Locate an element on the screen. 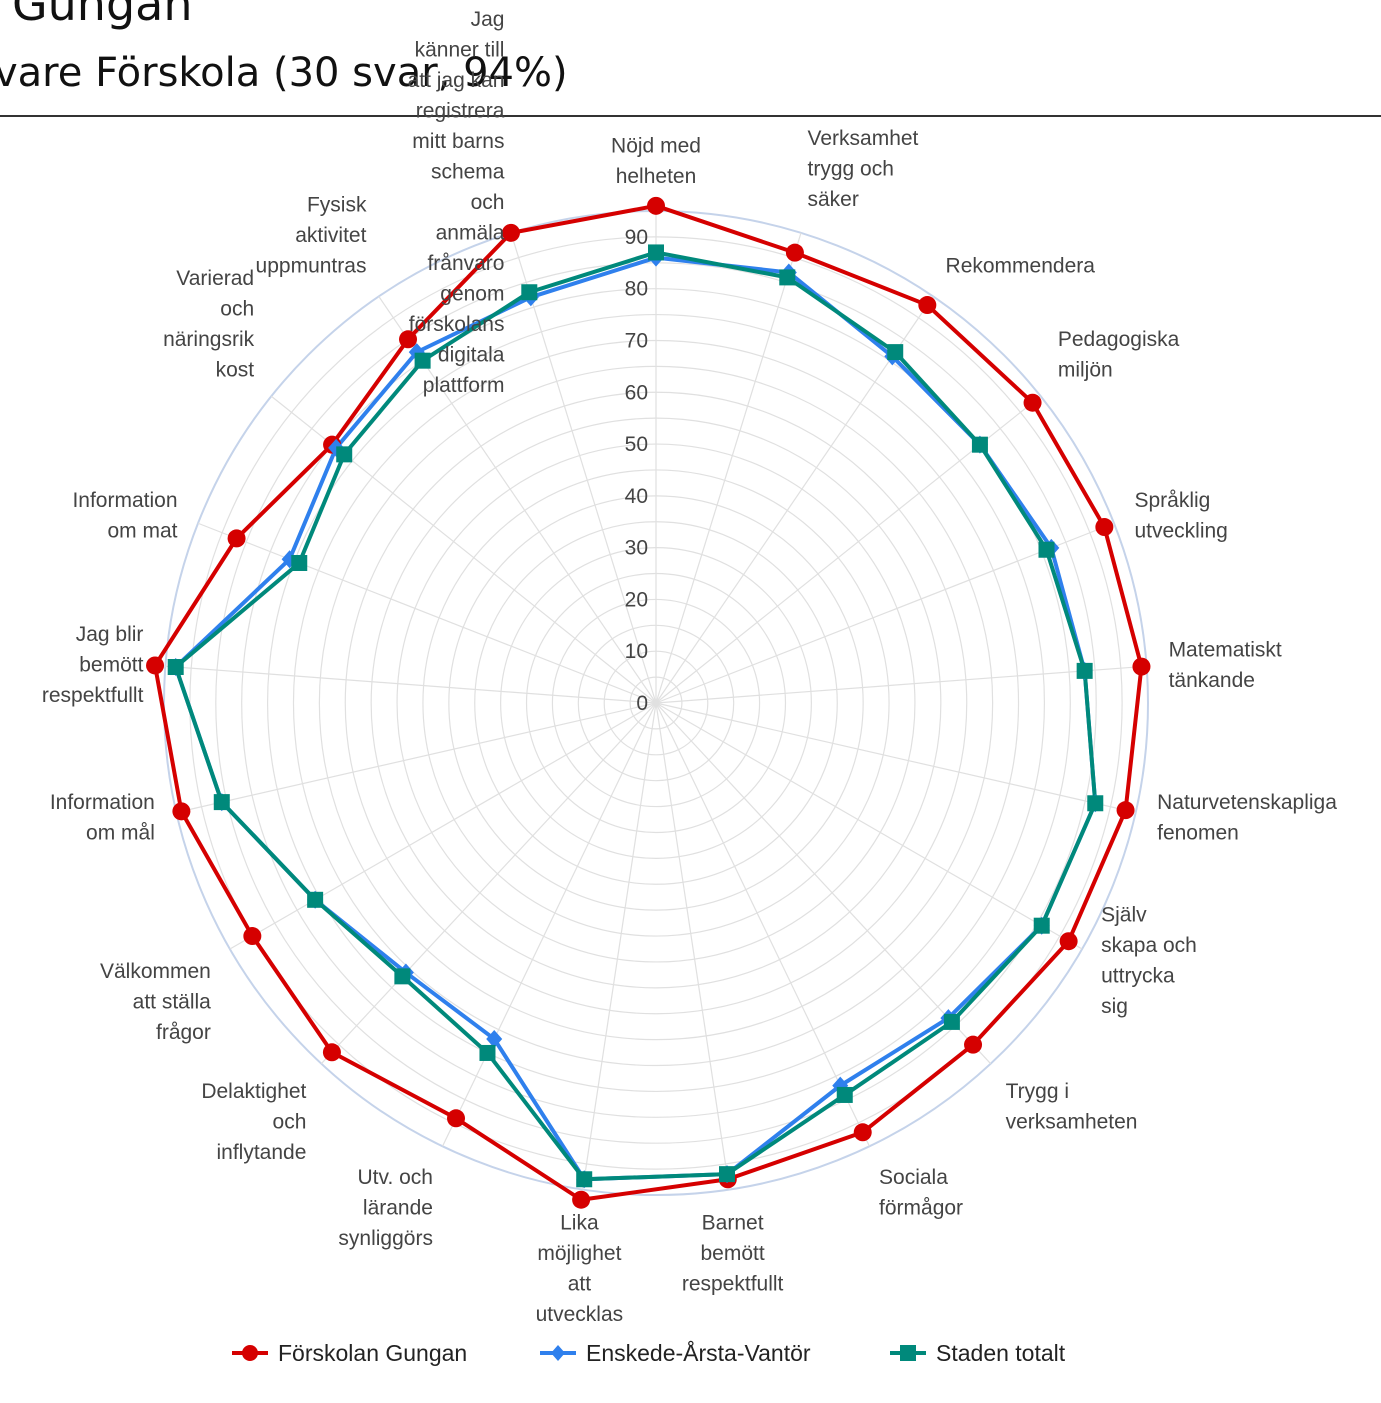 The width and height of the screenshot is (1381, 1403). tick-label: 50 is located at coordinates (636, 444).